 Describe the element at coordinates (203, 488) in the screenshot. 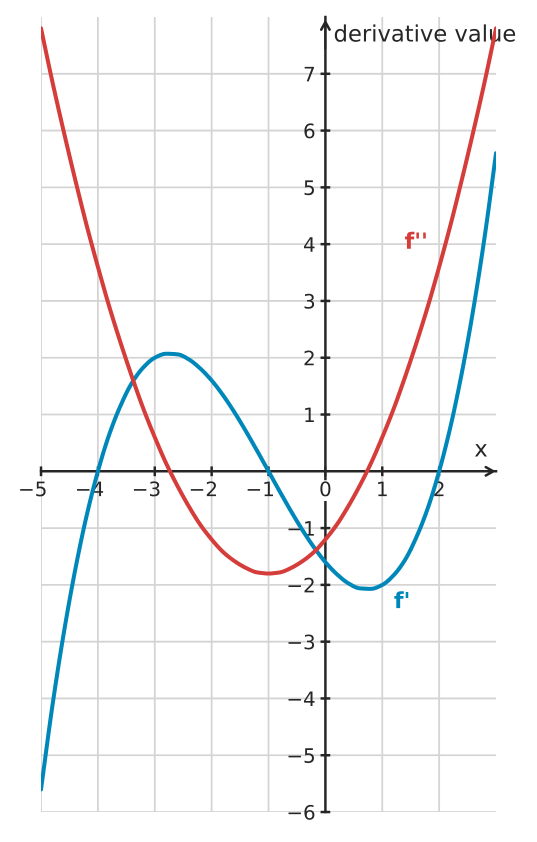

I see `x-tick-label: −2` at that location.